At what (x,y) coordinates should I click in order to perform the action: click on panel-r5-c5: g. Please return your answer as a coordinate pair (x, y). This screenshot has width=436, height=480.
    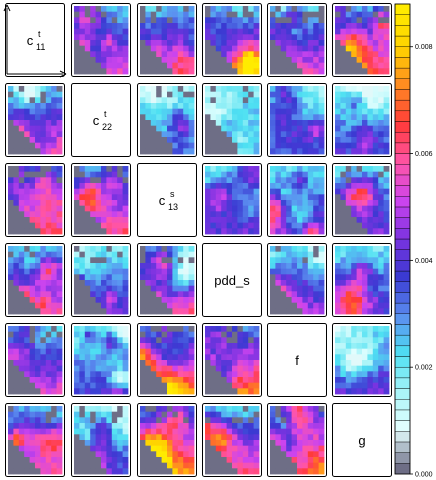
    Looking at the image, I should click on (362, 440).